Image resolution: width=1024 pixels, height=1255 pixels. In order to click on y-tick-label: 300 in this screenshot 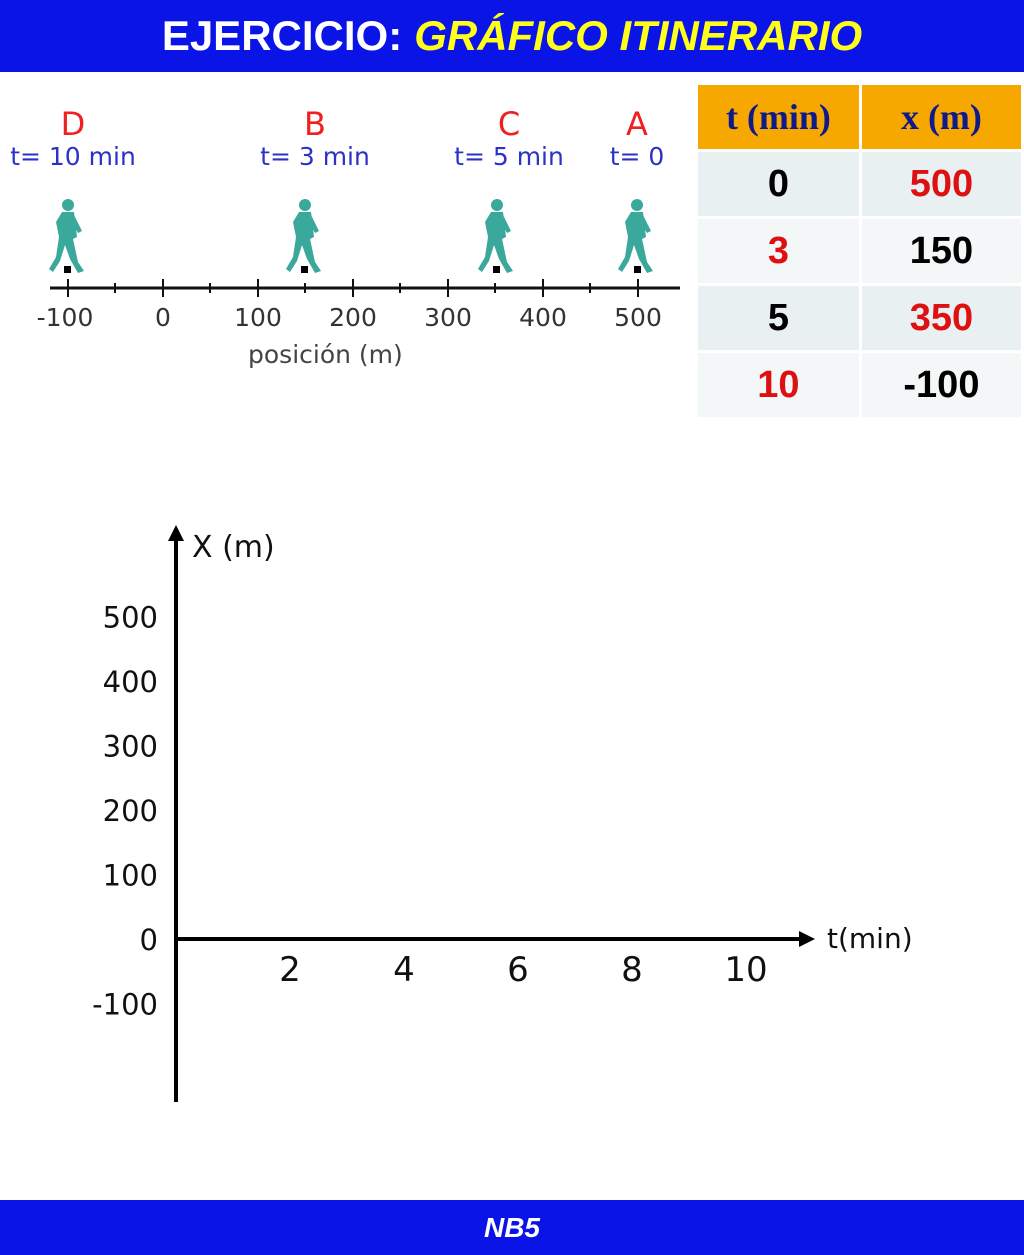, I will do `click(130, 747)`.